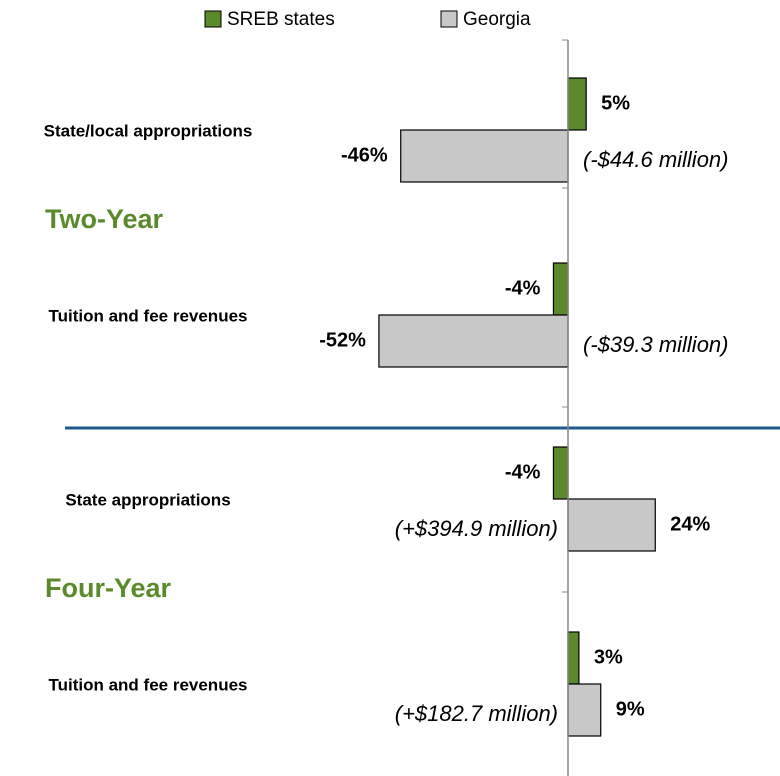 This screenshot has height=776, width=780. Describe the element at coordinates (104, 219) in the screenshot. I see `group-label: Two-Year` at that location.